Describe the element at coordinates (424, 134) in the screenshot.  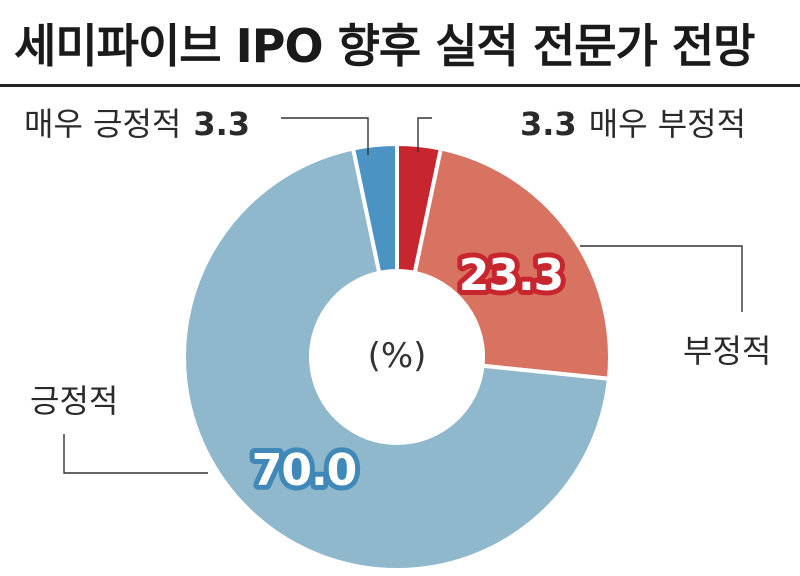
I see `leader-line-very-negative` at that location.